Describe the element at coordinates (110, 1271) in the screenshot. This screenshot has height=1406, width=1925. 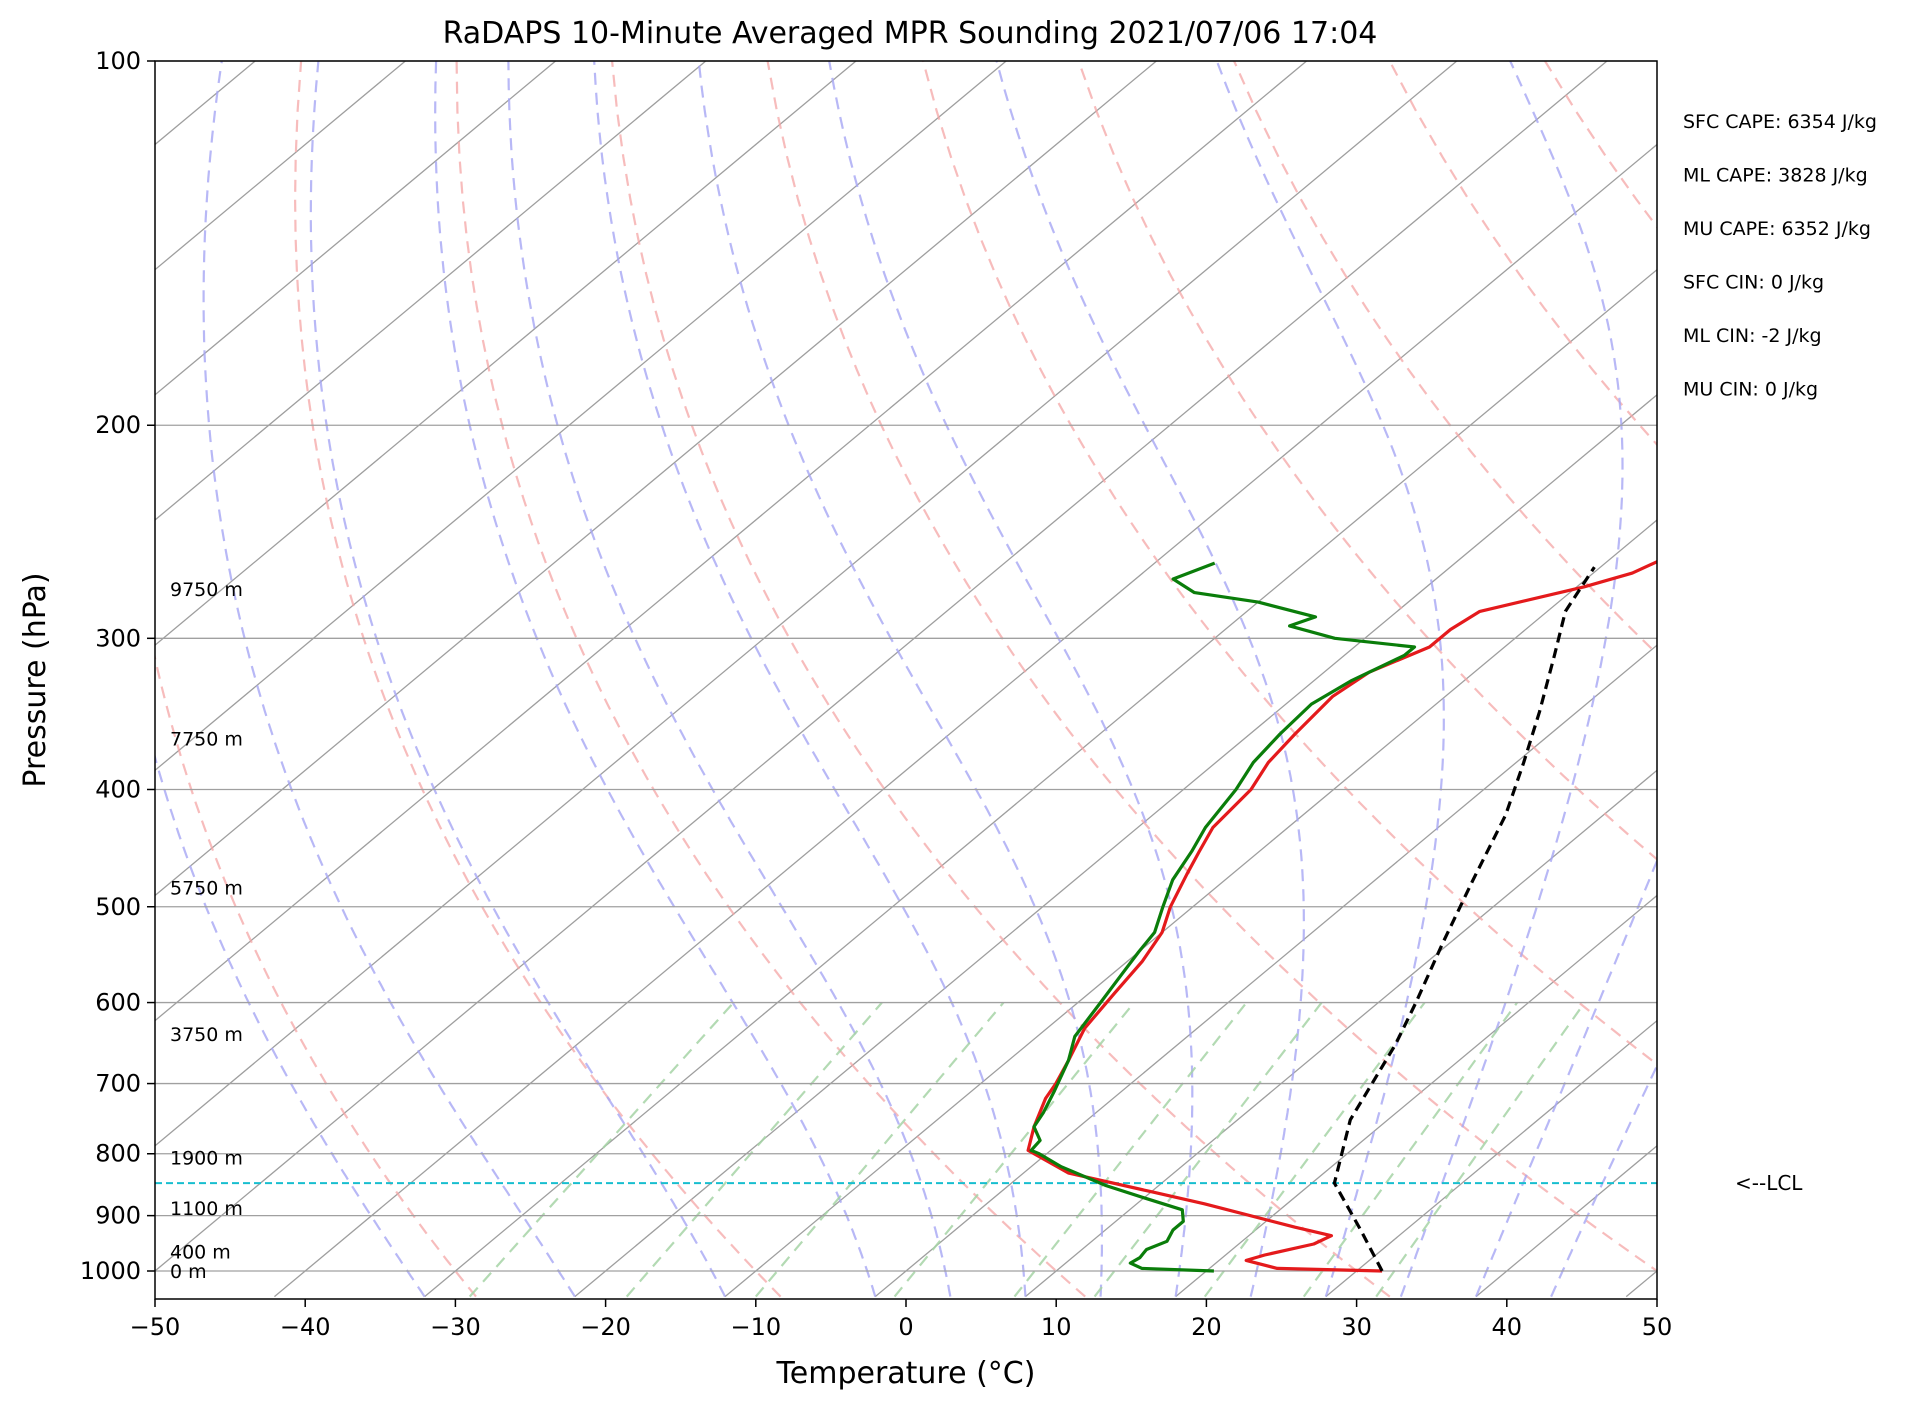
I see `y-tick-label: 1000` at that location.